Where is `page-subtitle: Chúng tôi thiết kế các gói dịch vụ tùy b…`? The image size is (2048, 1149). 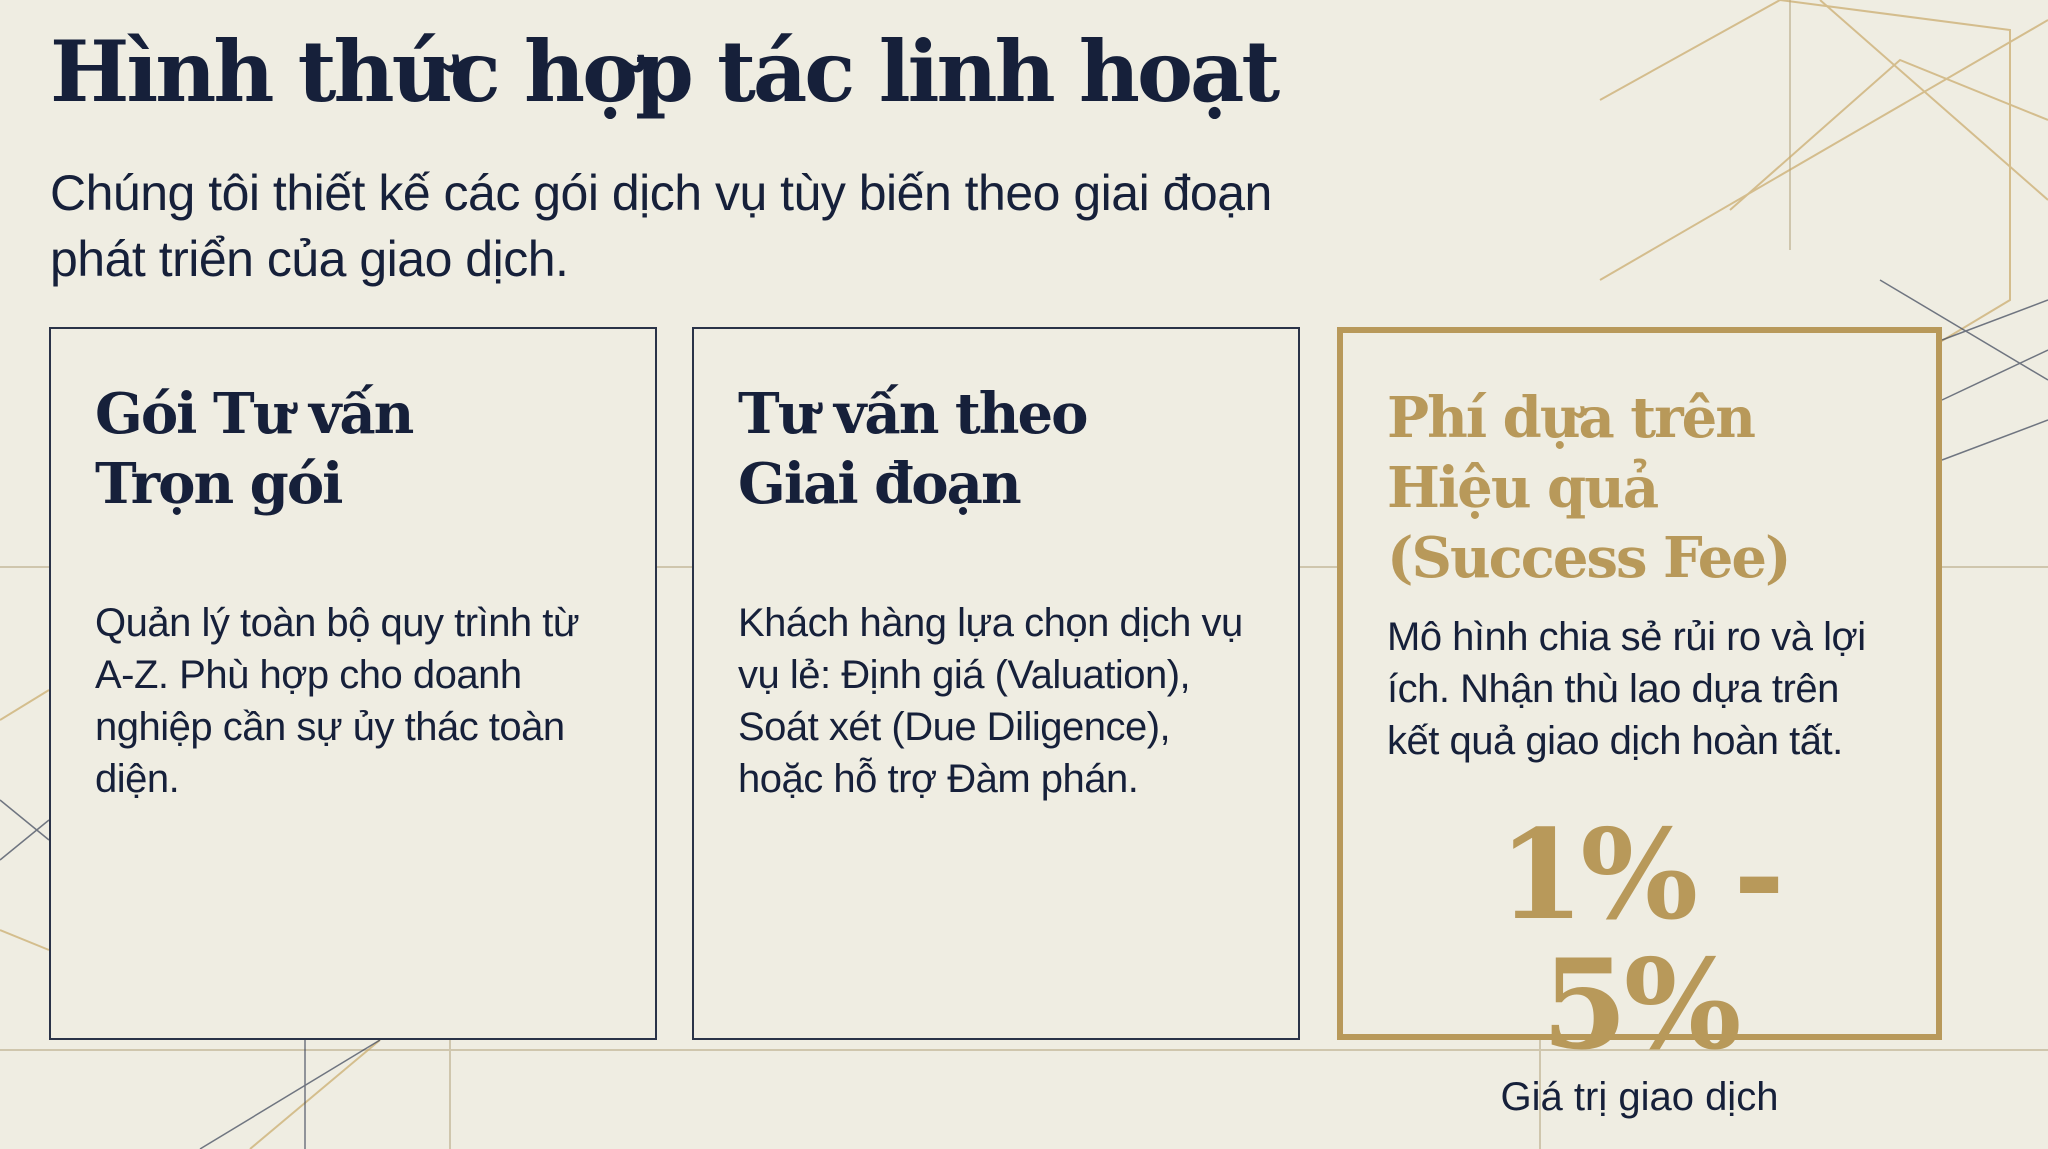 page-subtitle: Chúng tôi thiết kế các gói dịch vụ tùy b… is located at coordinates (661, 226).